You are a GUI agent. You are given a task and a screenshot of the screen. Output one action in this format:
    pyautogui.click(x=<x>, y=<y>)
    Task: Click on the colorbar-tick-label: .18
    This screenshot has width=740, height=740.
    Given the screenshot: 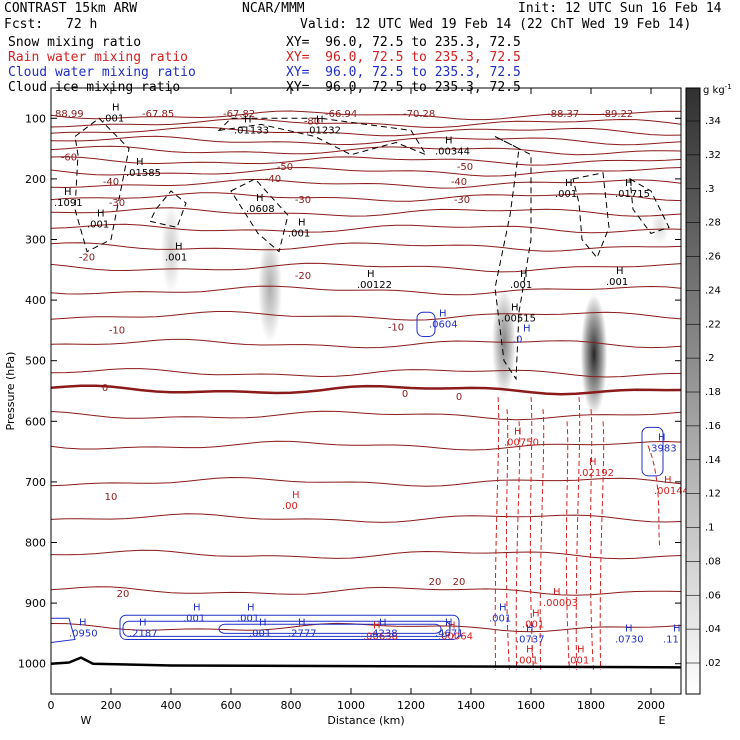 What is the action you would take?
    pyautogui.click(x=713, y=392)
    